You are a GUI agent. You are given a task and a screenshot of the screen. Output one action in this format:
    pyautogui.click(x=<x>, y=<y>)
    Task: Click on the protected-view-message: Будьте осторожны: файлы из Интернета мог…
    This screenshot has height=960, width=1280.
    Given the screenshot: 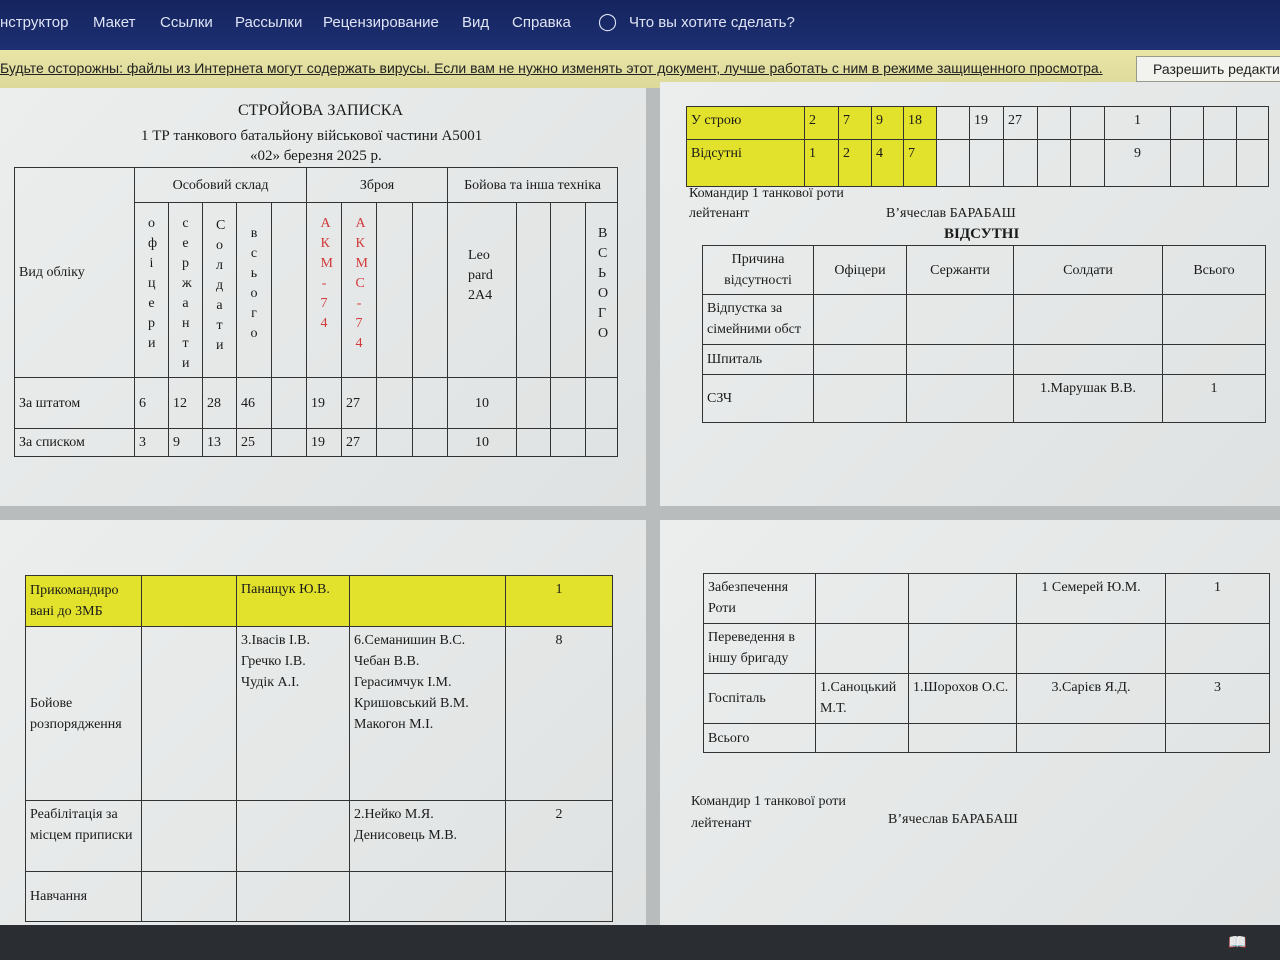 What is the action you would take?
    pyautogui.click(x=551, y=68)
    